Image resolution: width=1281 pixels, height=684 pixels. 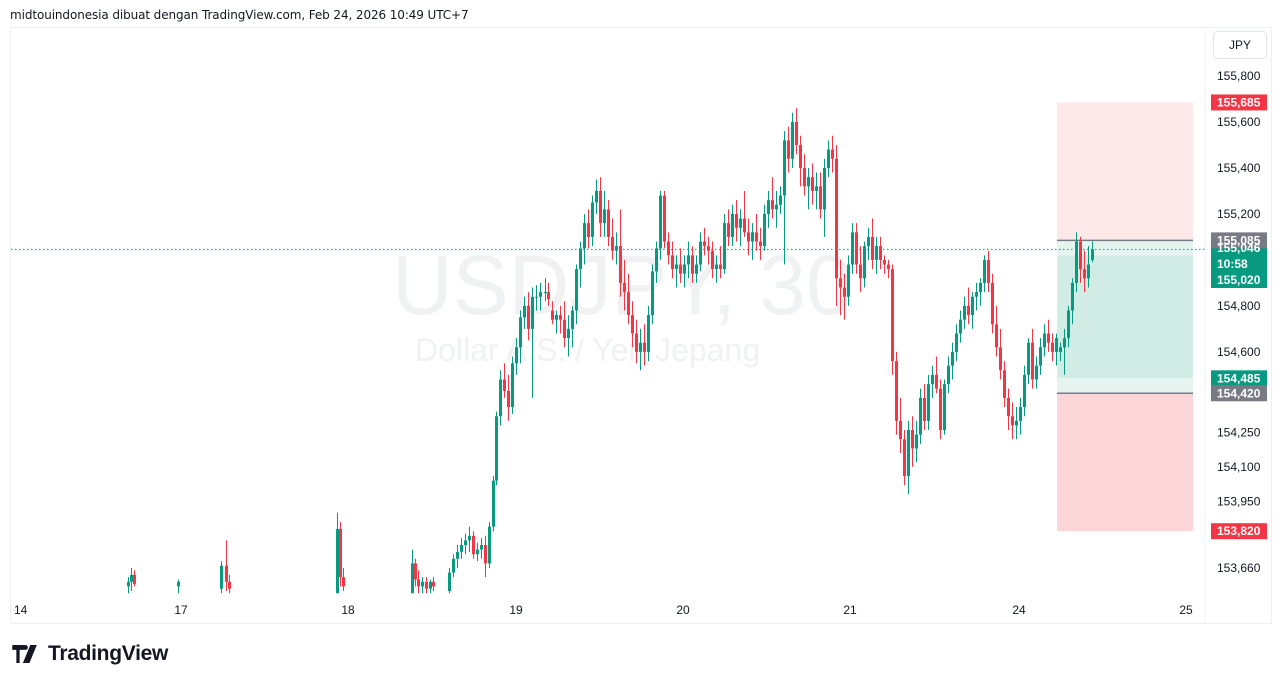 I want to click on position-entry-zone, so click(x=1125, y=317).